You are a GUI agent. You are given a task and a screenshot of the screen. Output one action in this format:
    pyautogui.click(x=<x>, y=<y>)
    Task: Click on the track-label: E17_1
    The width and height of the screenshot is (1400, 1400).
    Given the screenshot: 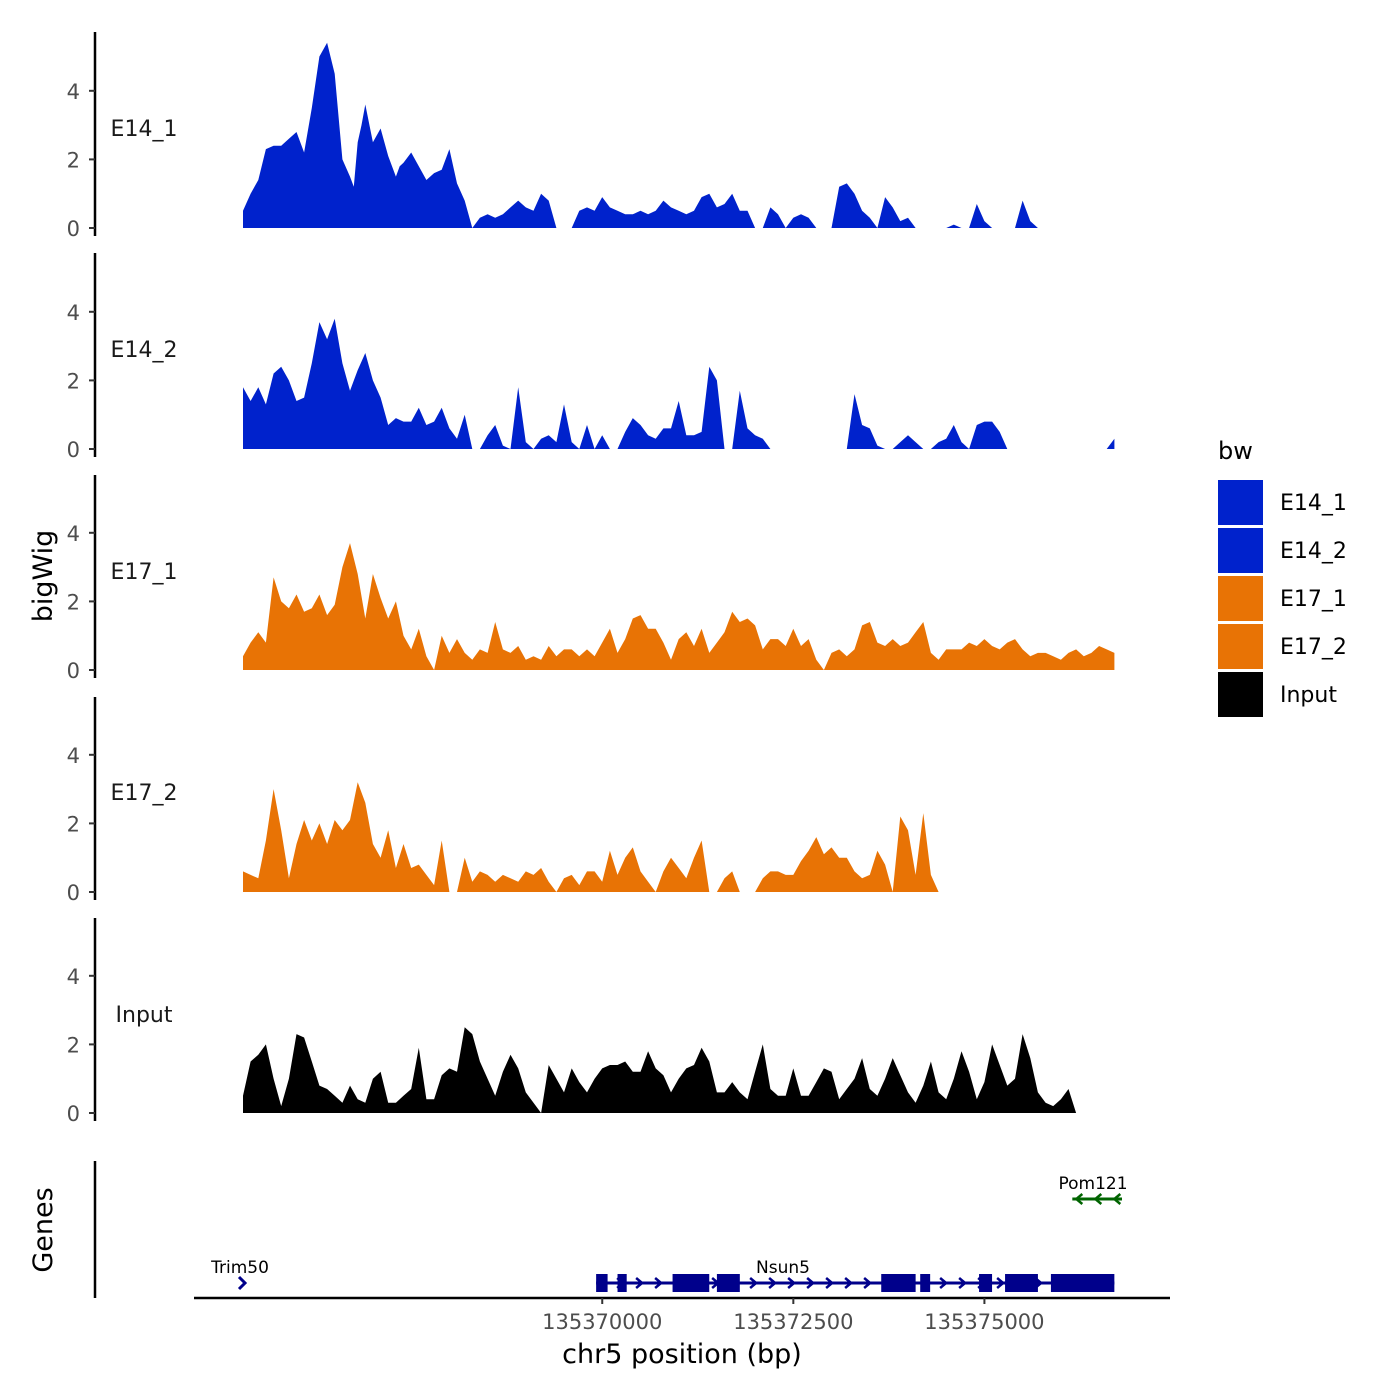 What is the action you would take?
    pyautogui.click(x=144, y=572)
    